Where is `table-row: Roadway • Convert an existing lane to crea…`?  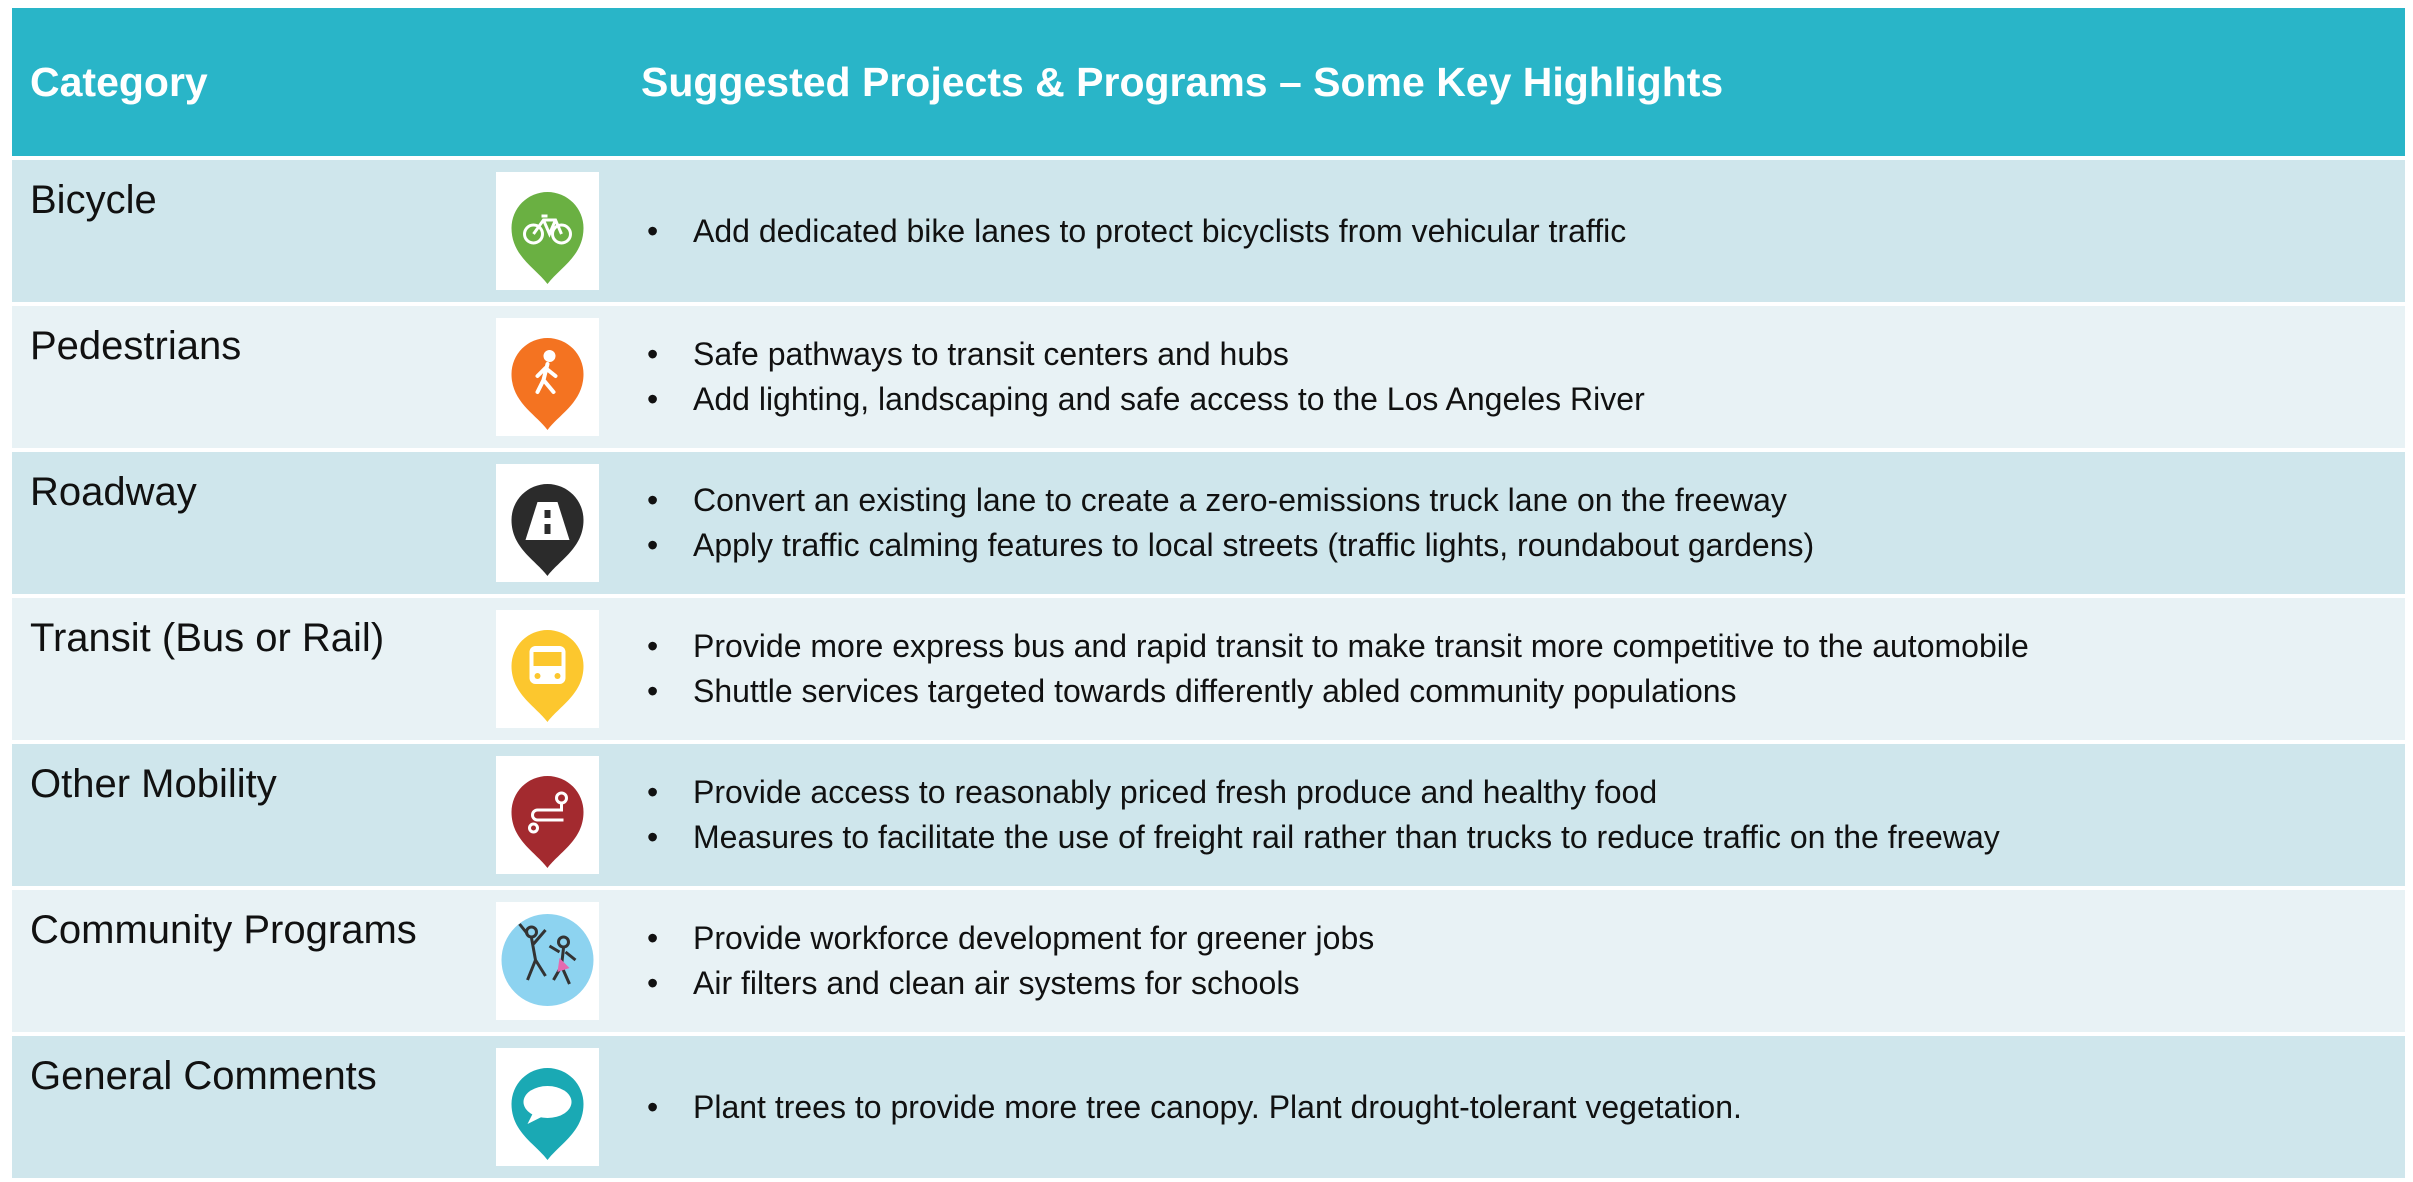 table-row: Roadway • Convert an existing lane to crea… is located at coordinates (1208, 523).